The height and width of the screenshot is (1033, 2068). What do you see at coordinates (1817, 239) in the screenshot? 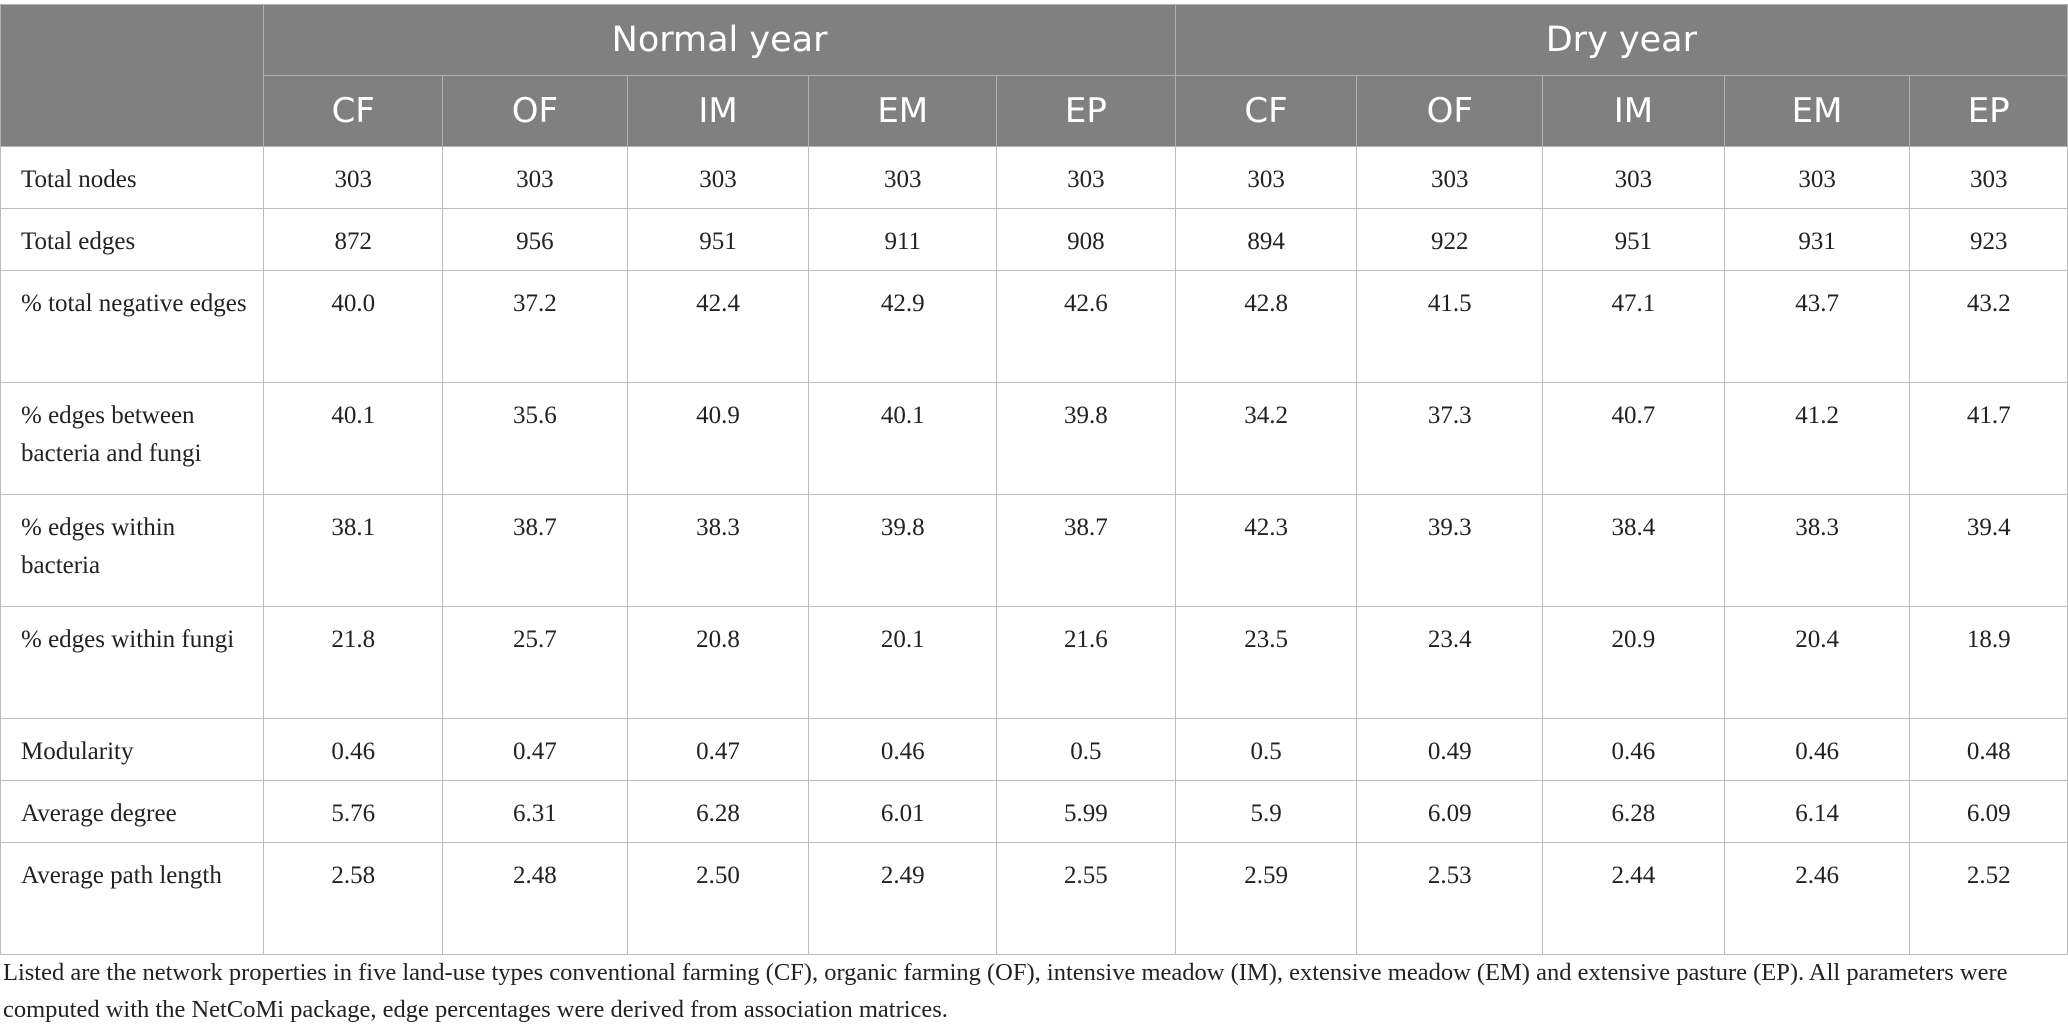
I see `table-cell: 931` at bounding box center [1817, 239].